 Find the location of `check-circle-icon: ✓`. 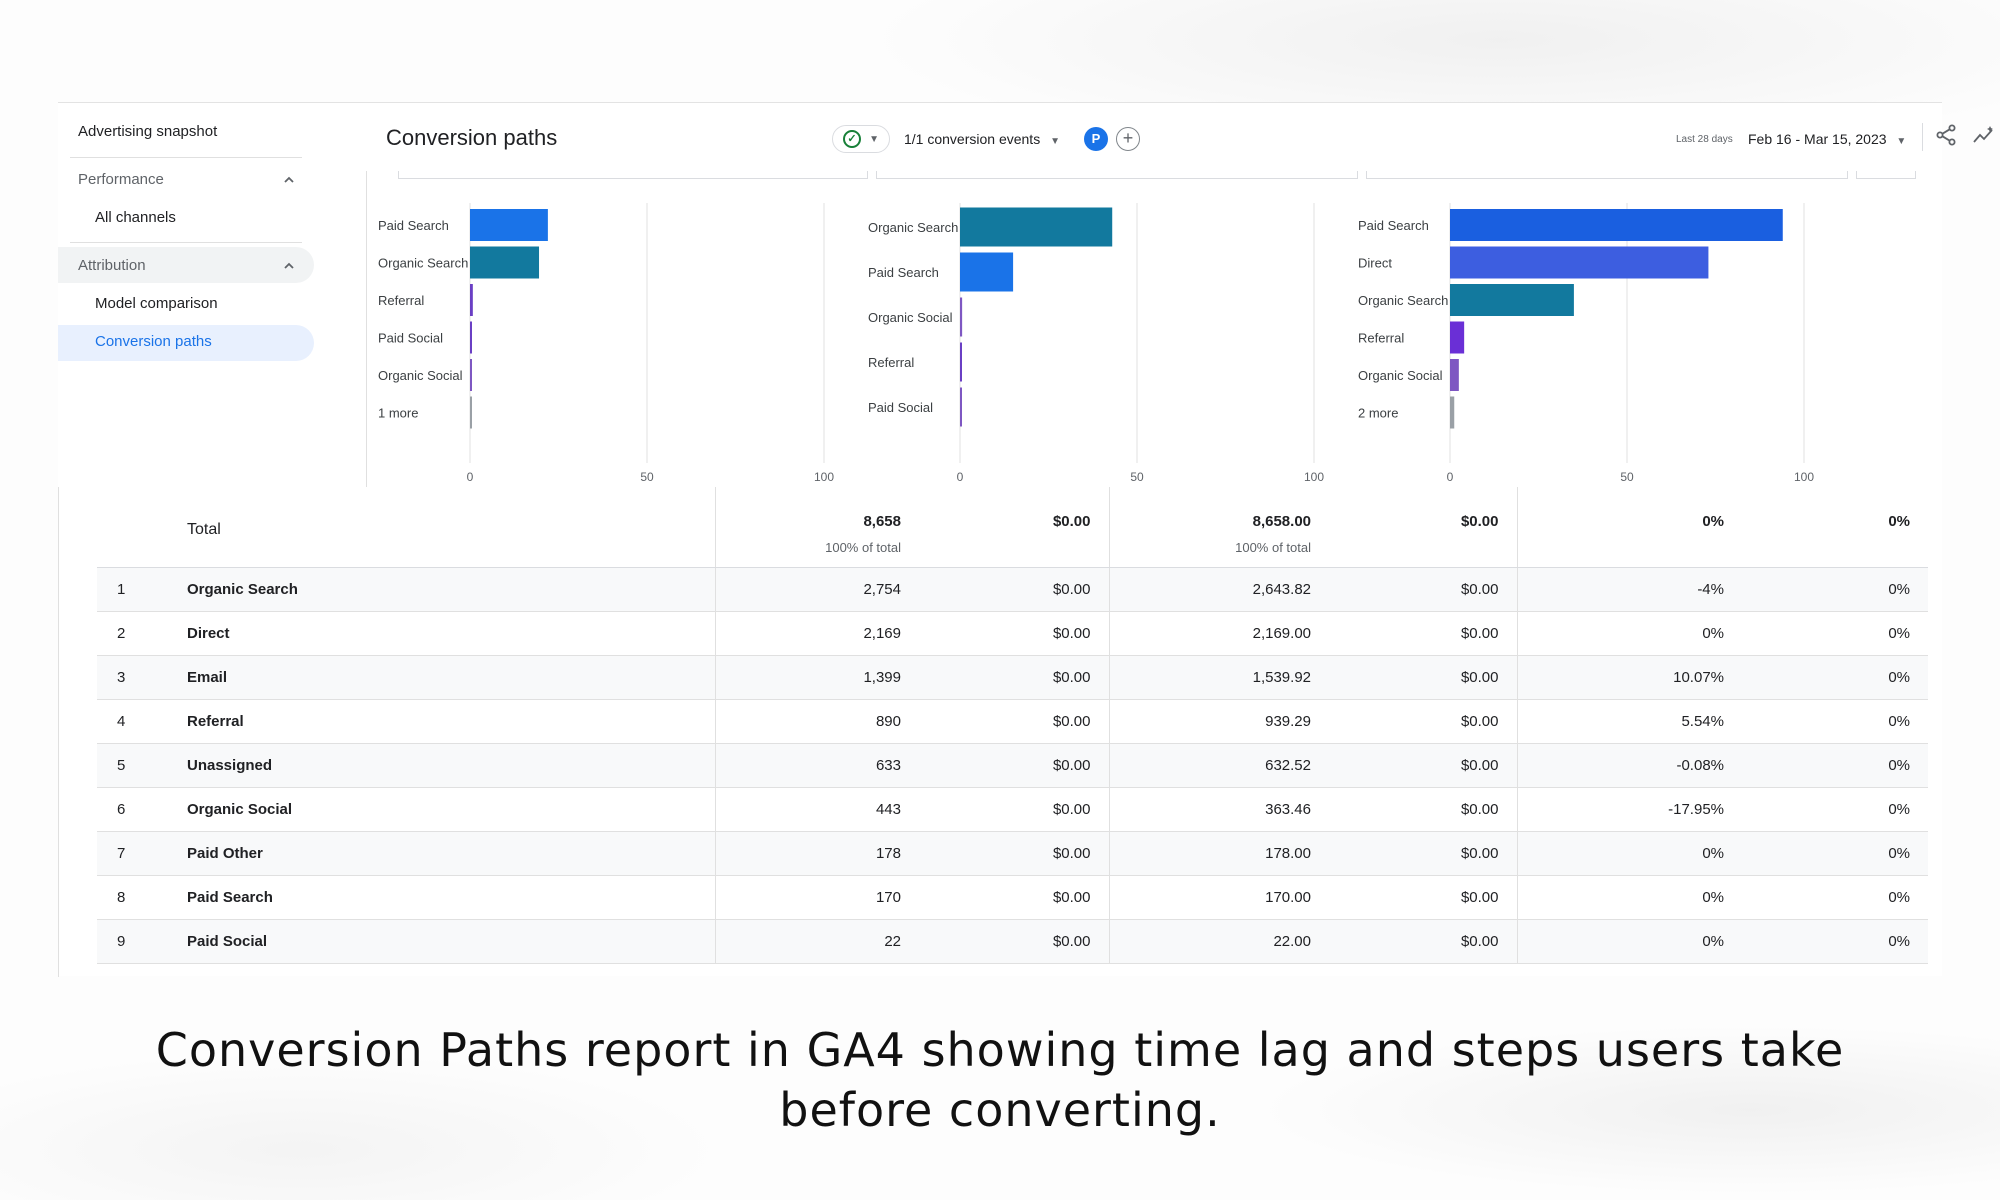

check-circle-icon: ✓ is located at coordinates (852, 139).